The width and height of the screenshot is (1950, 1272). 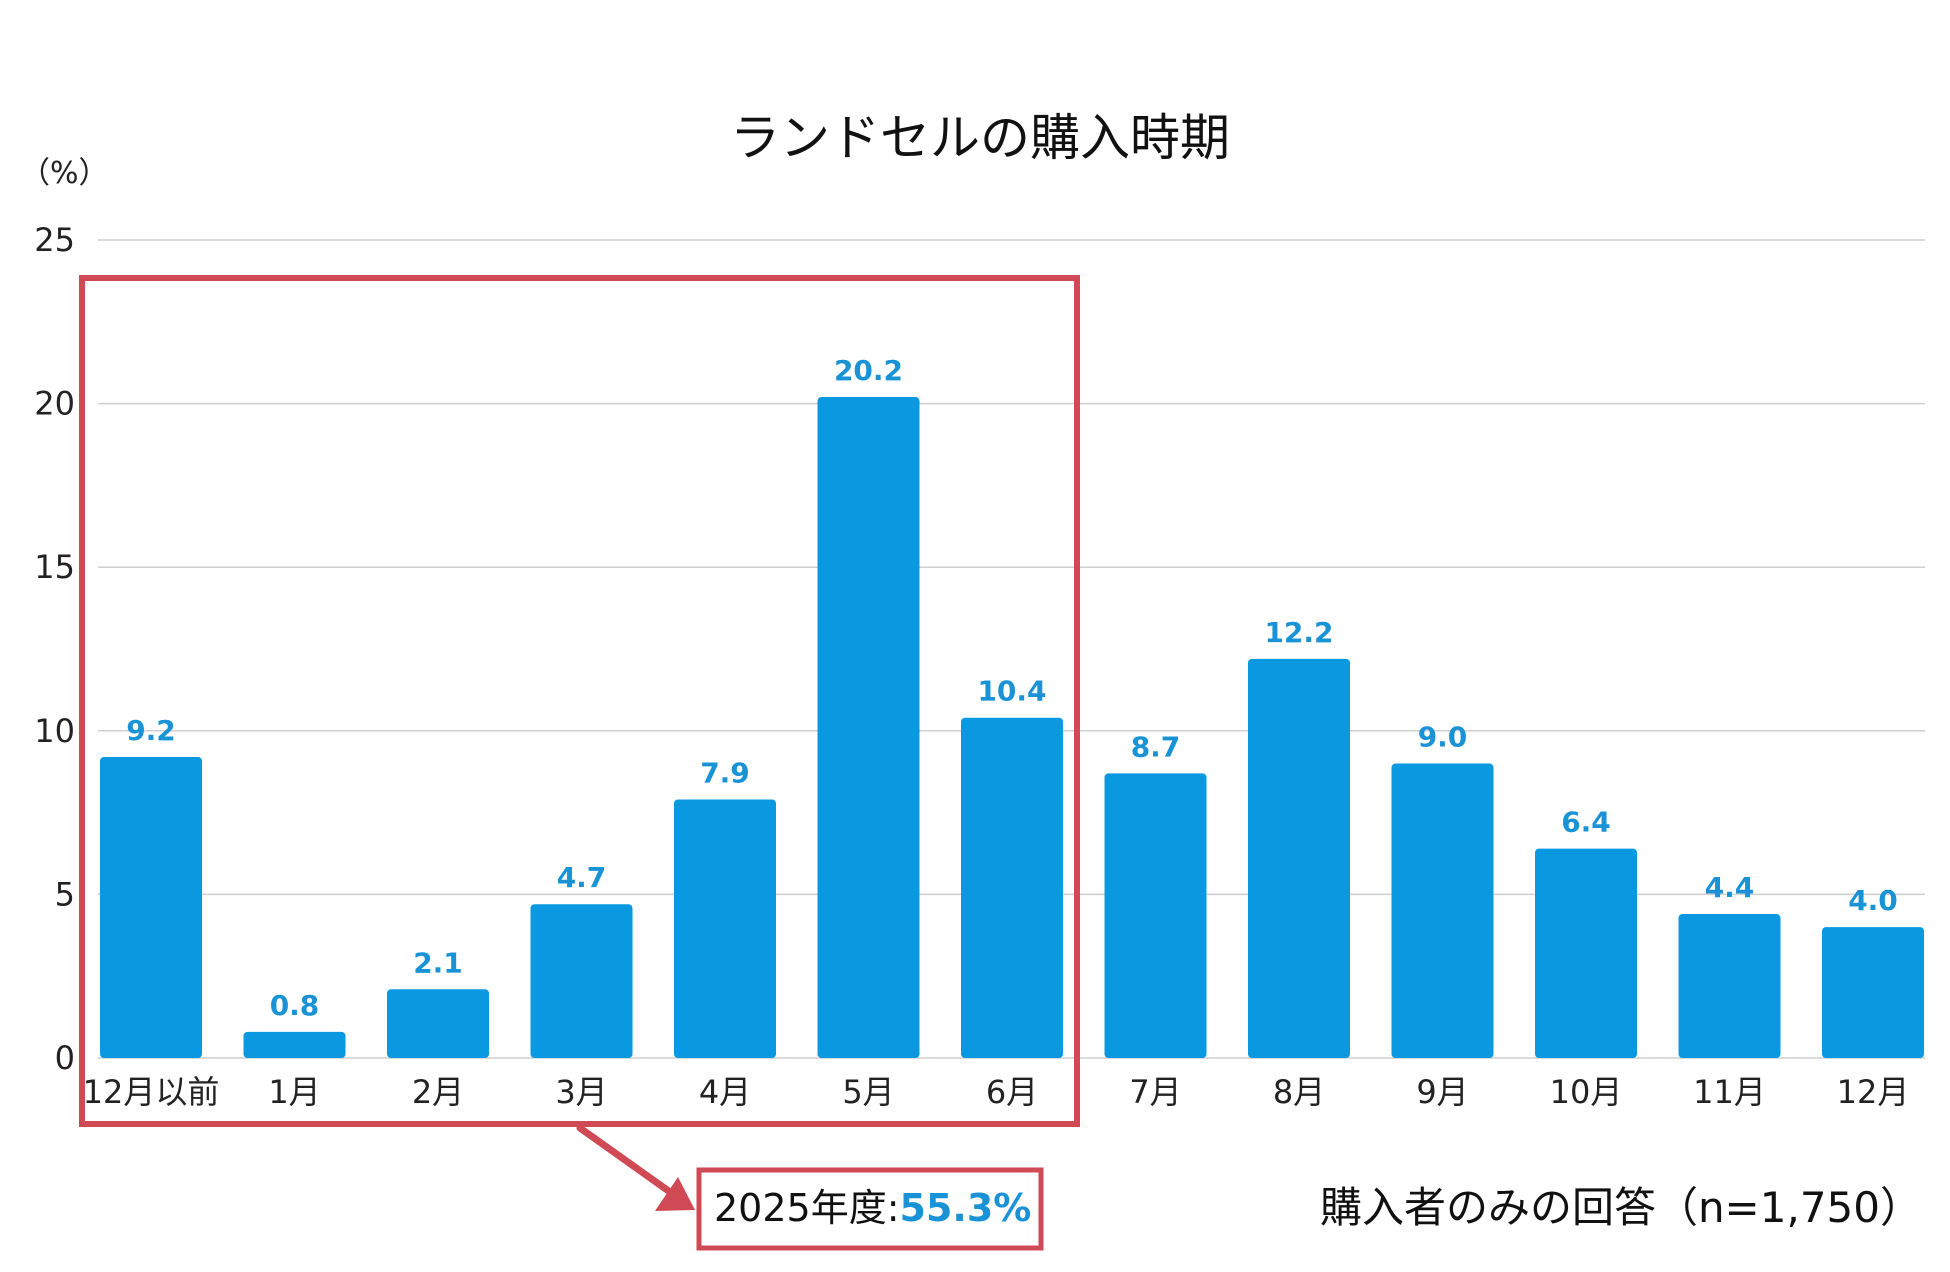 What do you see at coordinates (1621, 1207) in the screenshot?
I see `sample-note: 購入者のみの回答（n=1,750）` at bounding box center [1621, 1207].